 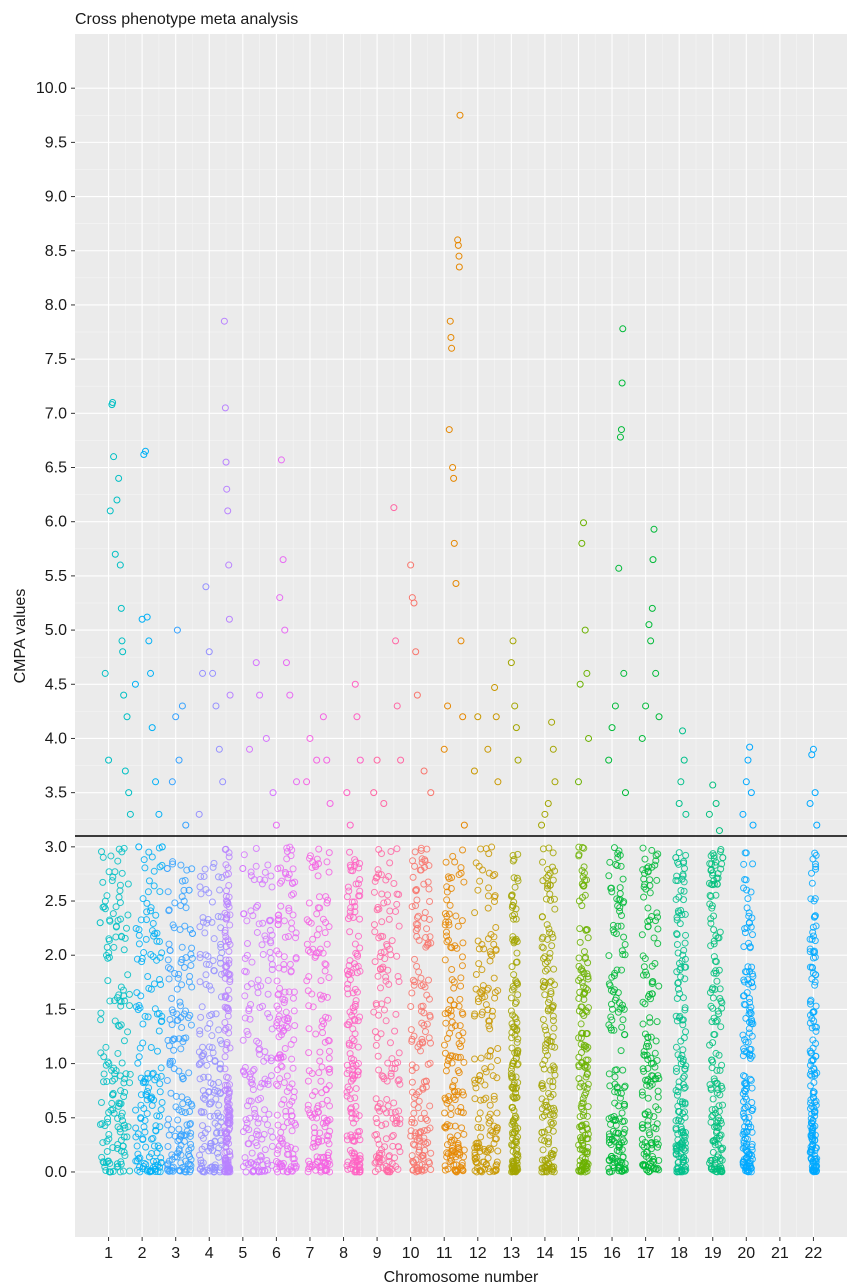 I want to click on x-tick-label: 11, so click(x=444, y=1253).